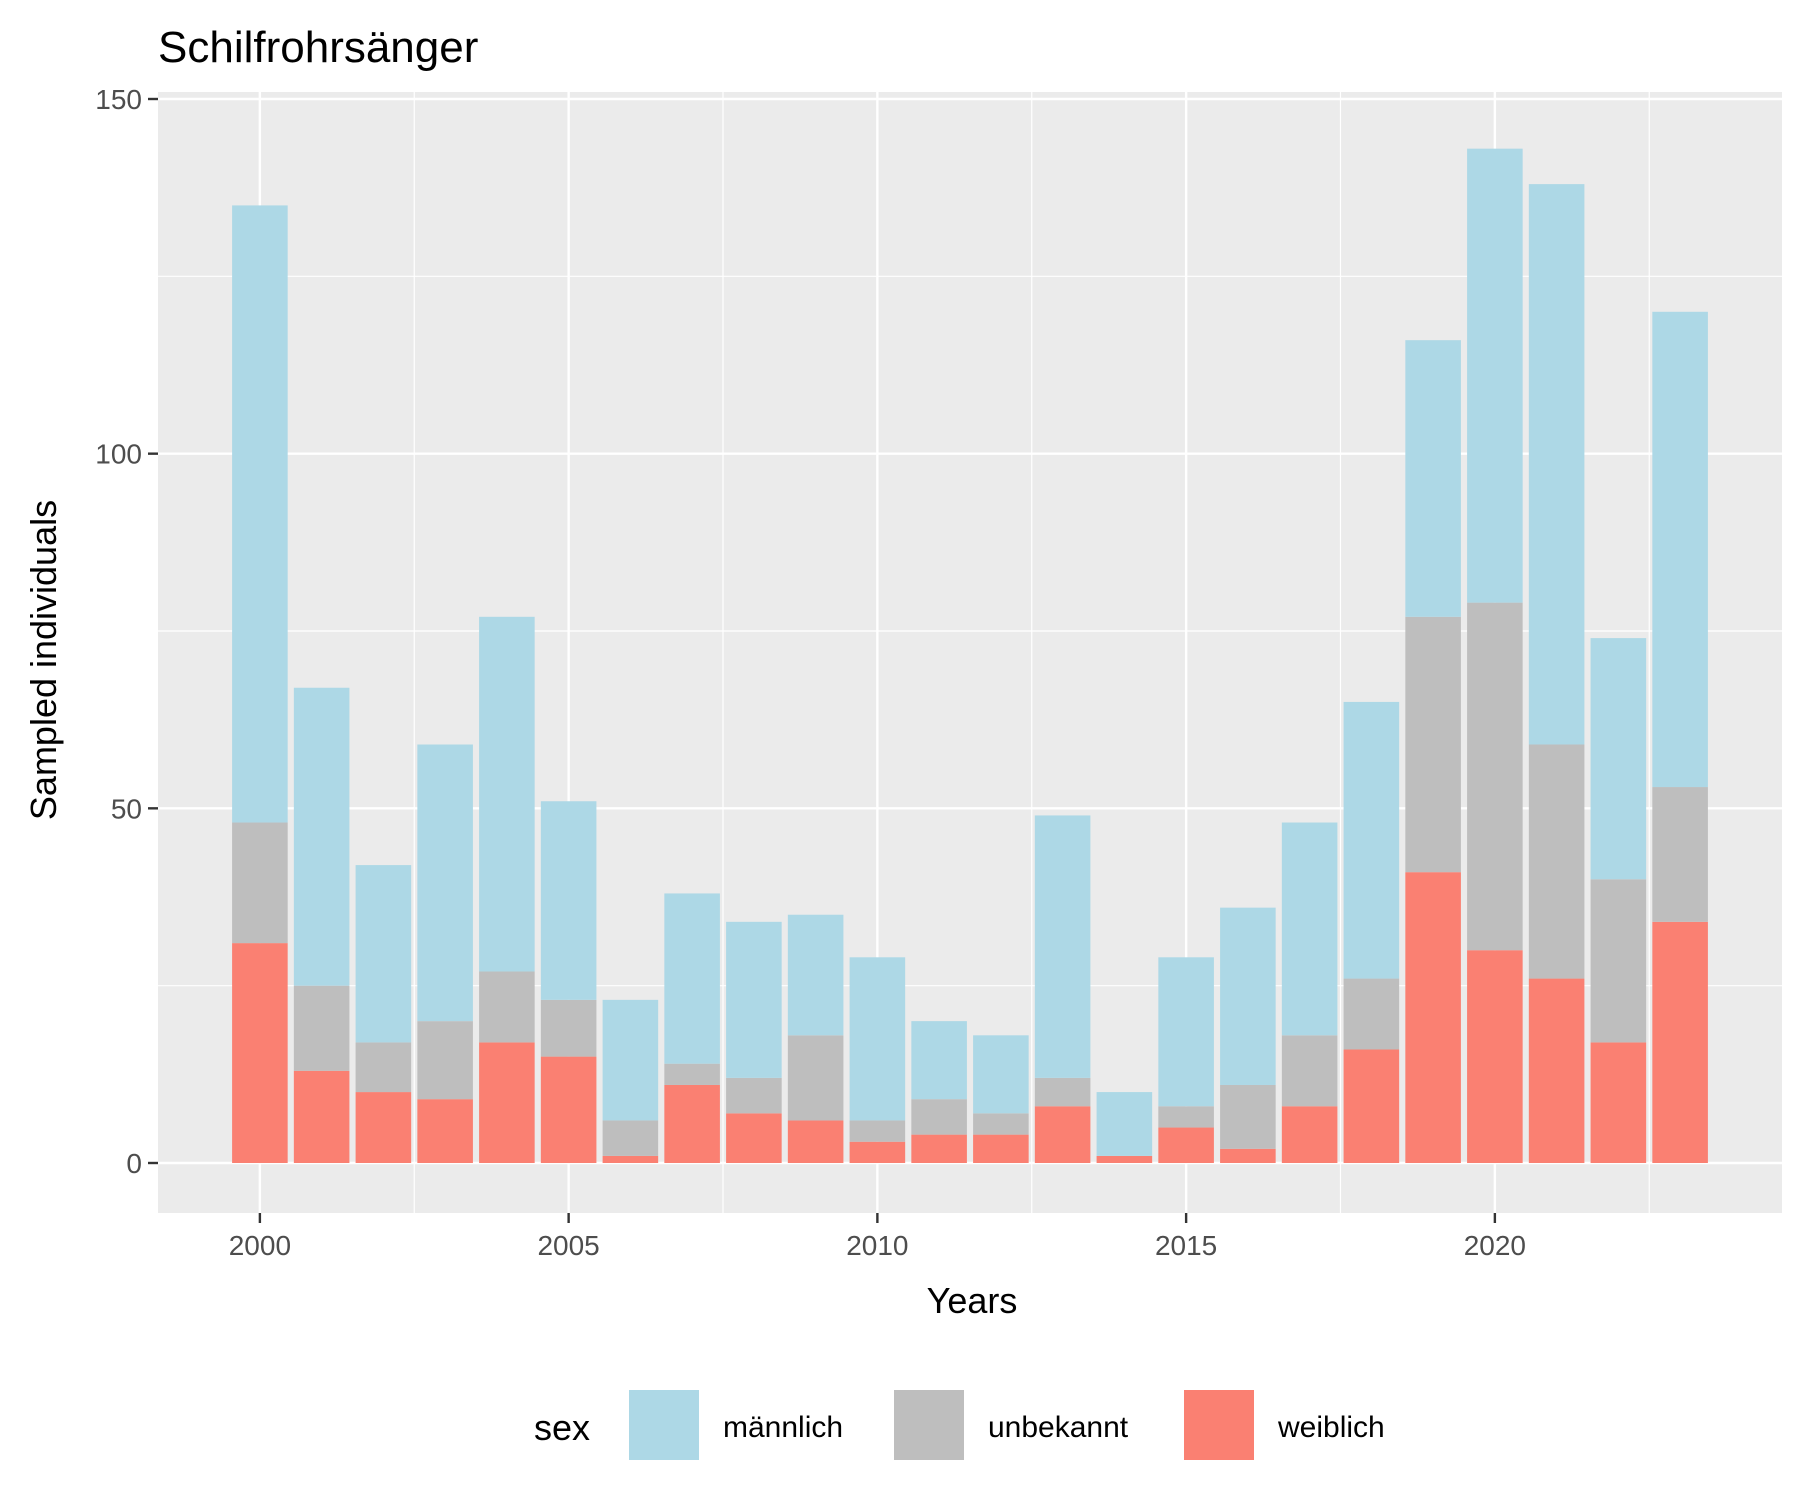  What do you see at coordinates (383, 1067) in the screenshot?
I see `bar-unbekannt-2002` at bounding box center [383, 1067].